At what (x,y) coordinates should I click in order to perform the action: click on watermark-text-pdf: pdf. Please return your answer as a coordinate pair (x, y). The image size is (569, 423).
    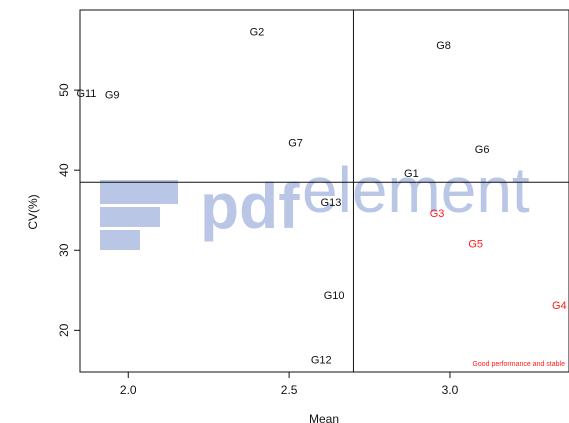
    Looking at the image, I should click on (250, 206).